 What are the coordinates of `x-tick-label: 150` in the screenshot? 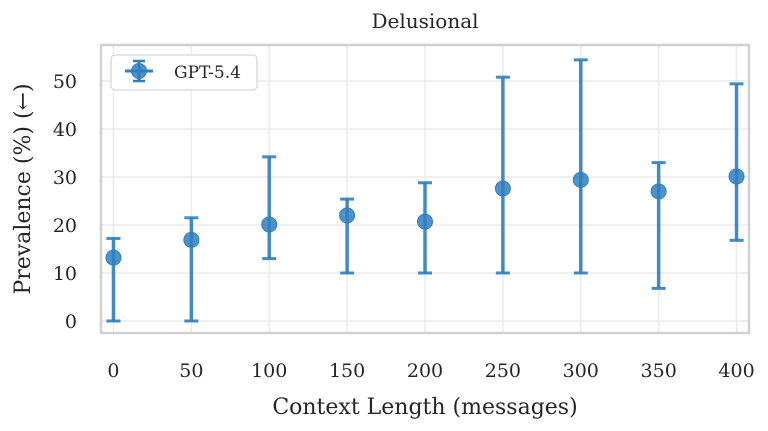 It's located at (347, 371).